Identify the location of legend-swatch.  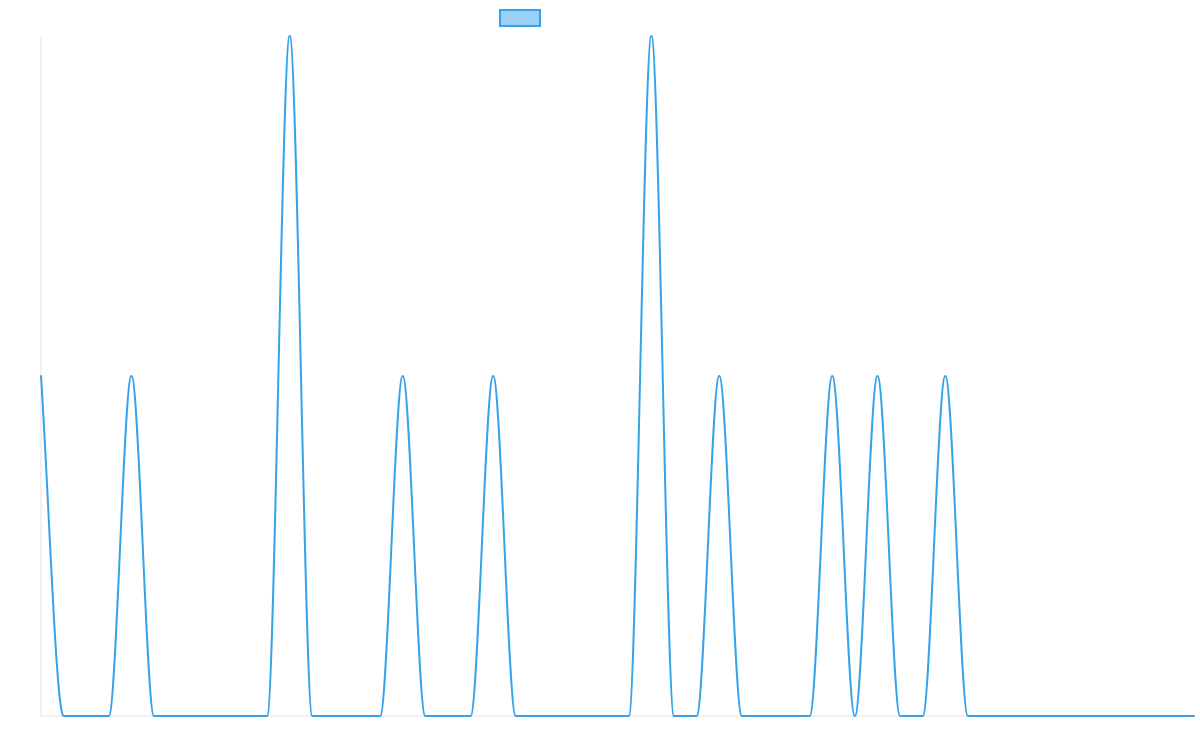
(520, 18).